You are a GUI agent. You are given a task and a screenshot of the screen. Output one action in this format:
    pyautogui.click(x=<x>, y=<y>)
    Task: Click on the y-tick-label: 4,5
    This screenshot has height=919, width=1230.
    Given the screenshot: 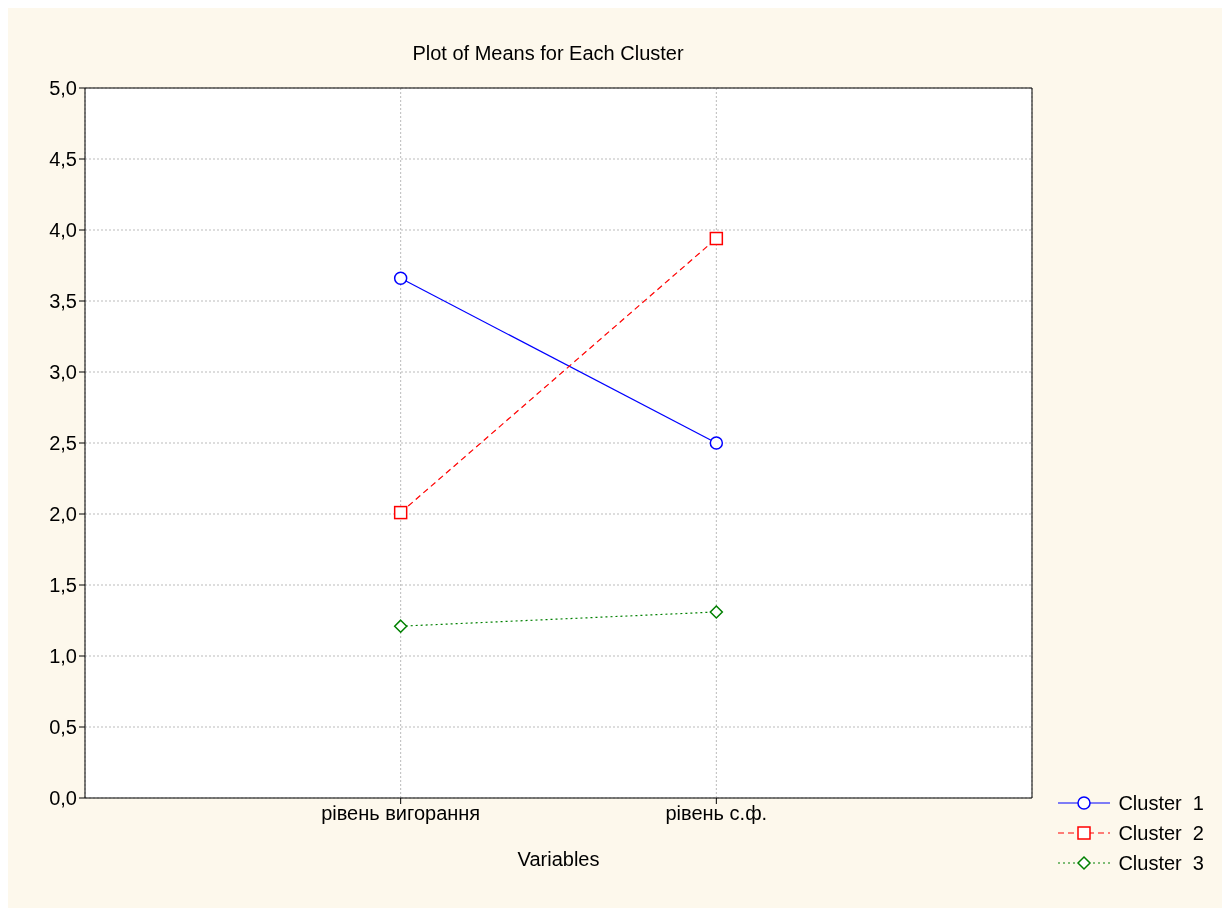 What is the action you would take?
    pyautogui.click(x=63, y=159)
    